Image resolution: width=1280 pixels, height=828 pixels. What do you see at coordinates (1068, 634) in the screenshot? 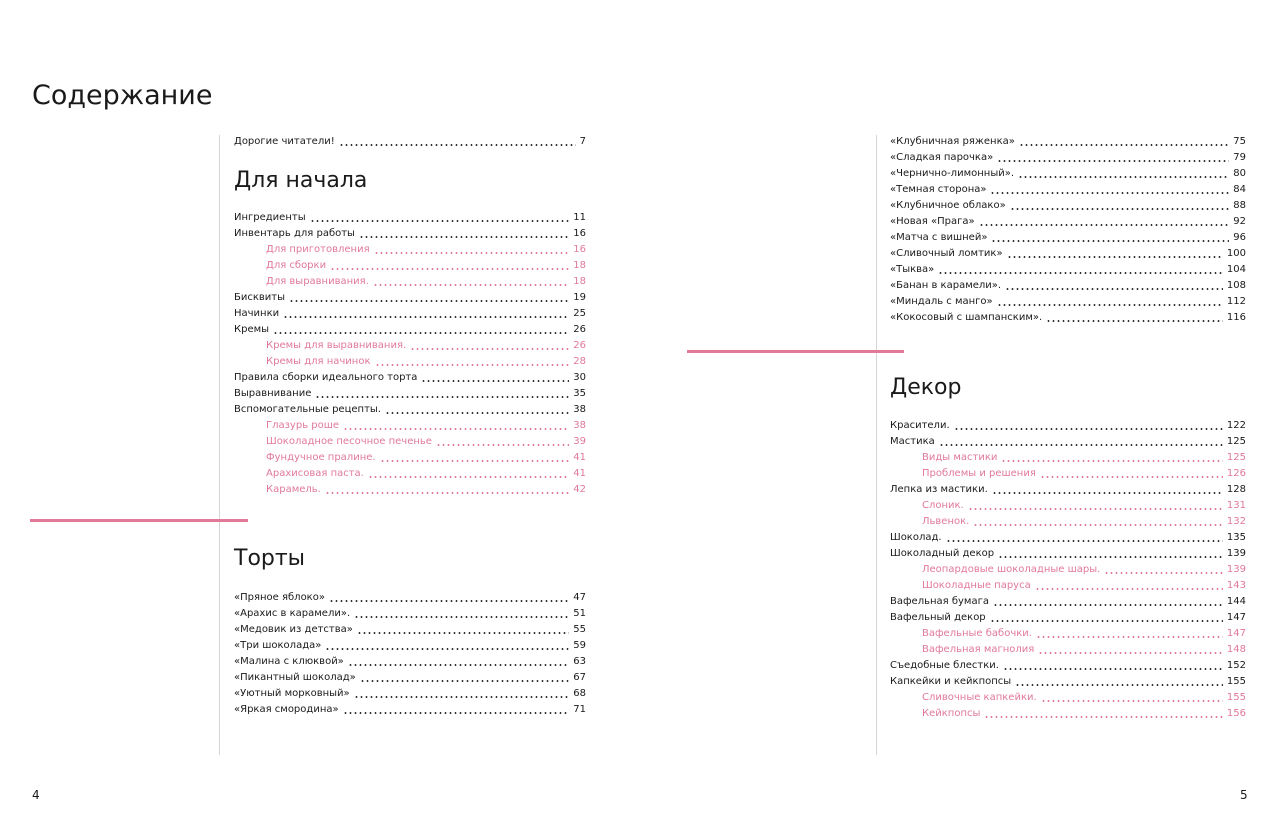
I see `toc-subentry: Вафельные бабочки. 147` at bounding box center [1068, 634].